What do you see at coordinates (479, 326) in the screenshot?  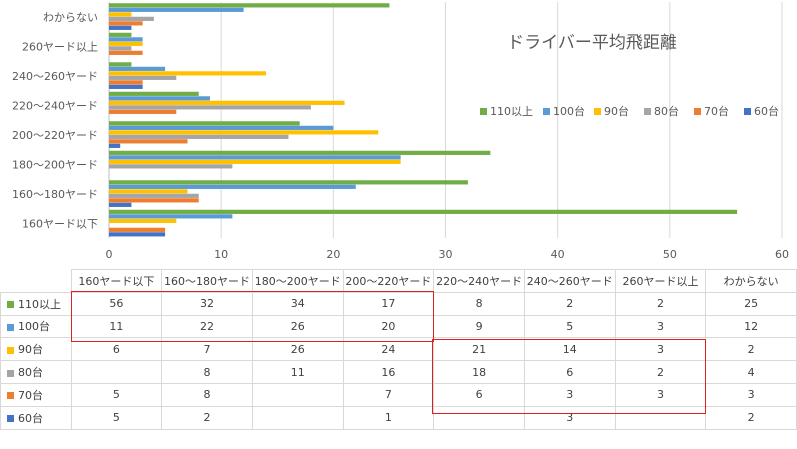 I see `table-cell: 9` at bounding box center [479, 326].